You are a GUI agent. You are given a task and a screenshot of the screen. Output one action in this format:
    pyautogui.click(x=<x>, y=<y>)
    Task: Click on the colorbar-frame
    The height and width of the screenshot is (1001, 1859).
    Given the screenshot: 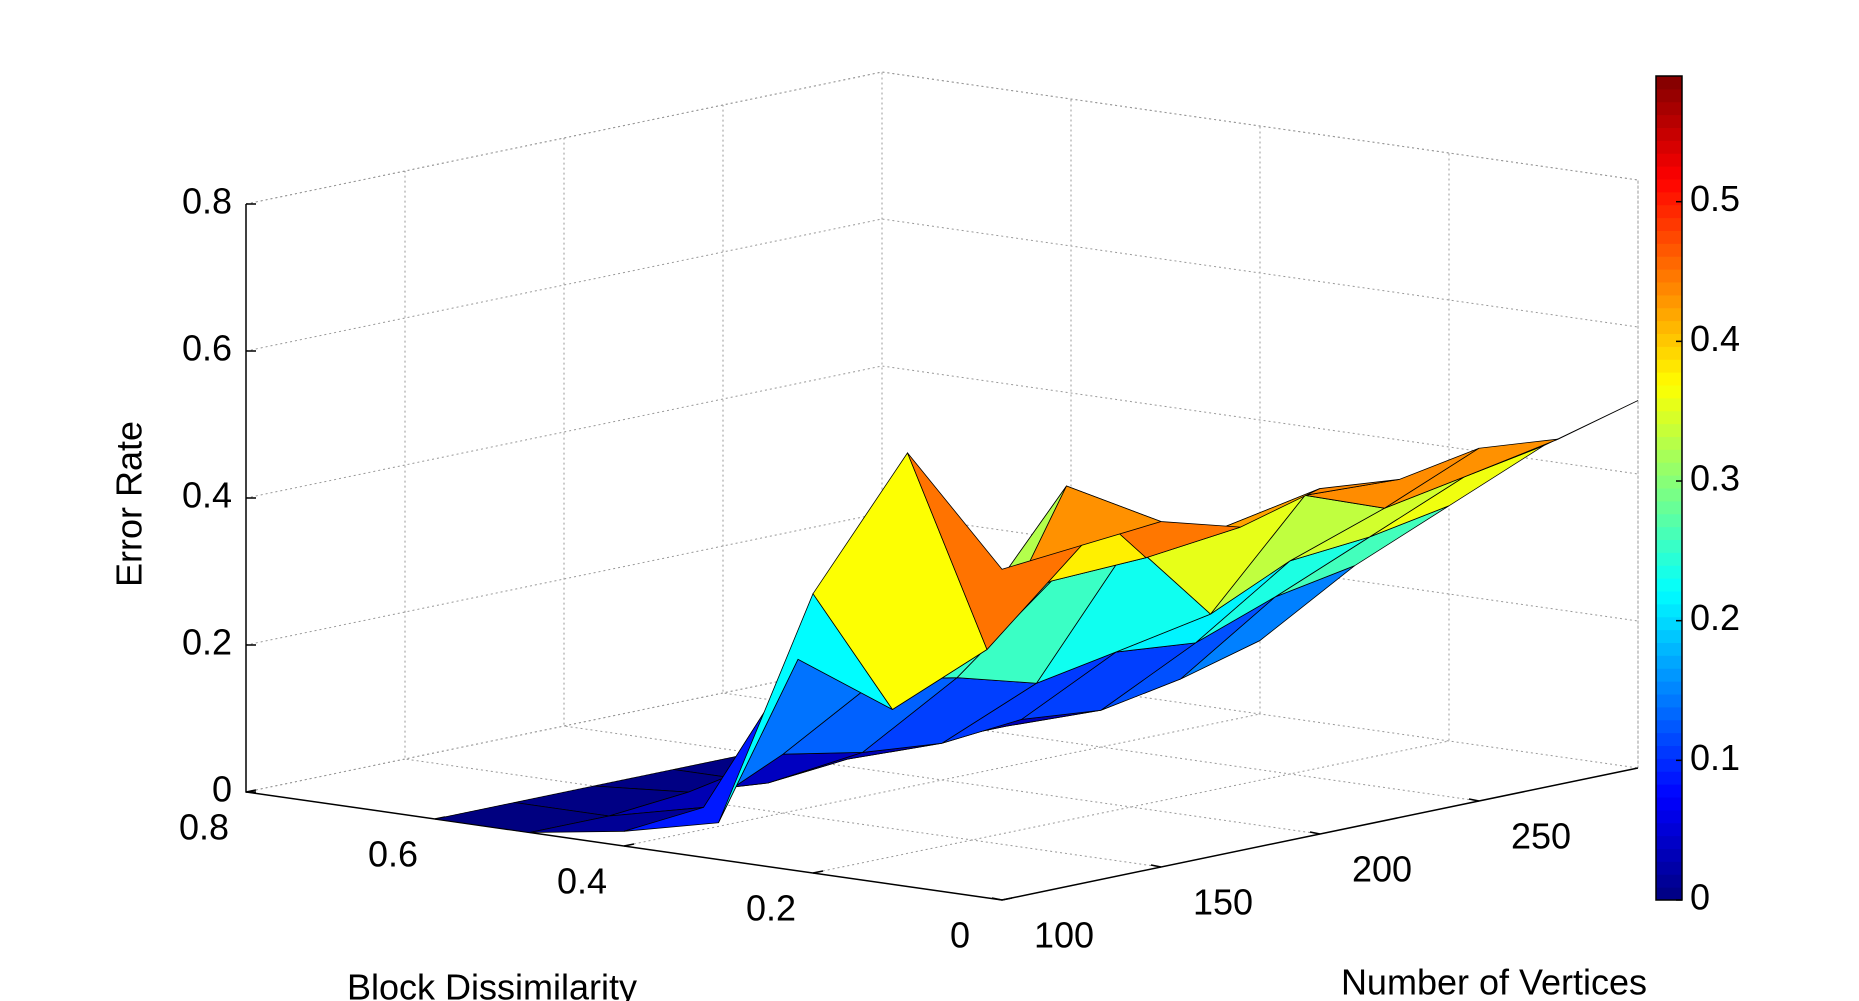 What is the action you would take?
    pyautogui.click(x=1669, y=488)
    